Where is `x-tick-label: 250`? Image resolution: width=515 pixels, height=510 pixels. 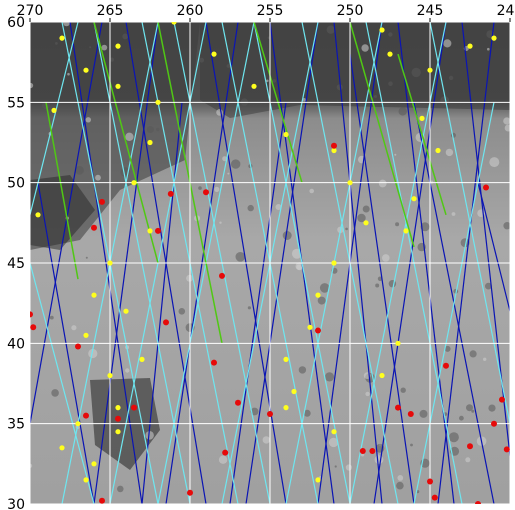
x-tick-label: 250 is located at coordinates (350, 11).